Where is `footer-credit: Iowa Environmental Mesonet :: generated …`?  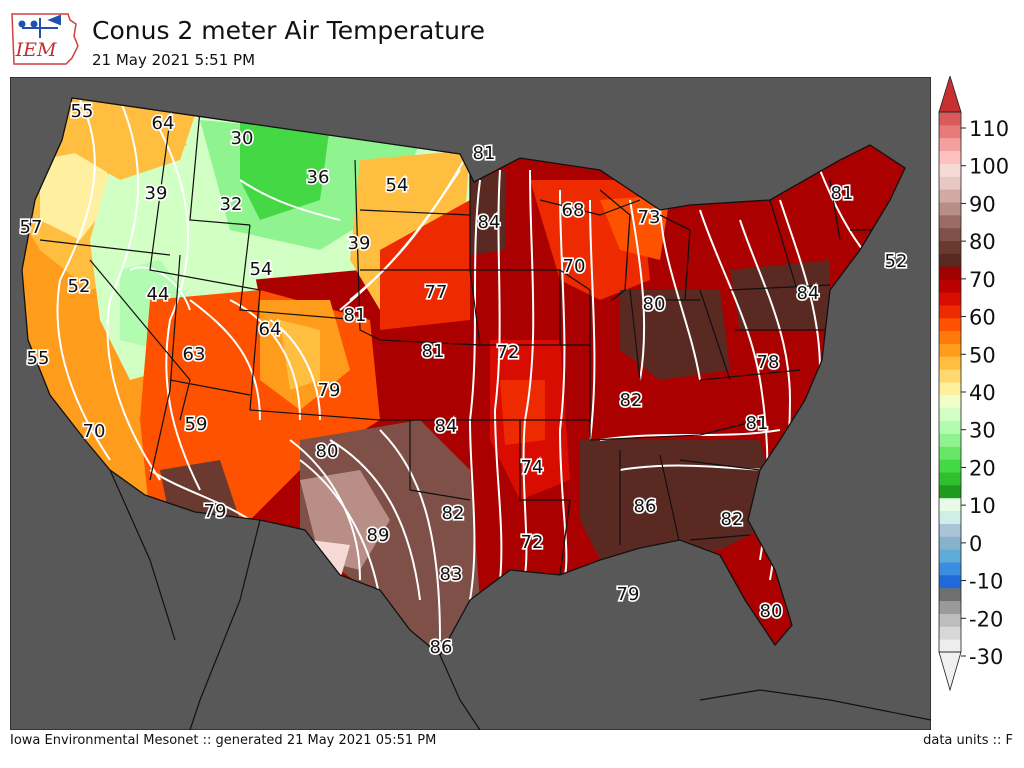
footer-credit: Iowa Environmental Mesonet :: generated … is located at coordinates (223, 740).